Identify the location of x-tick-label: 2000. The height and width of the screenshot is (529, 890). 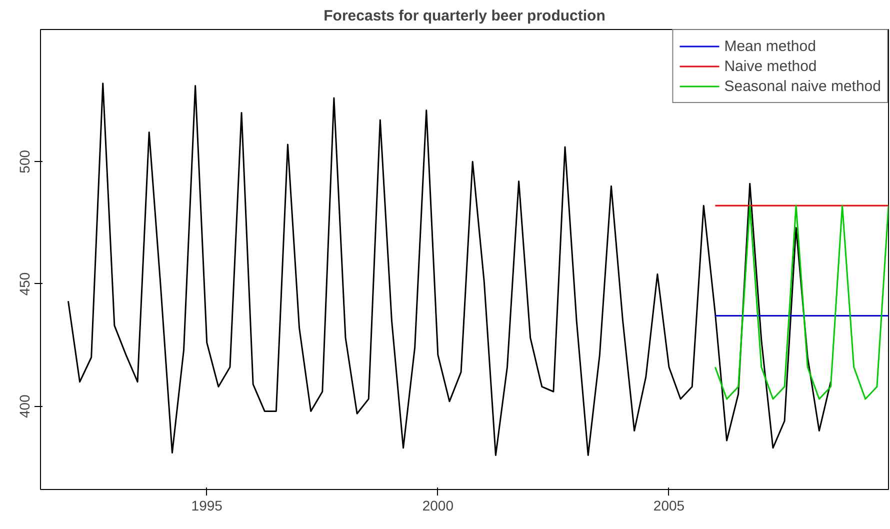
(438, 506).